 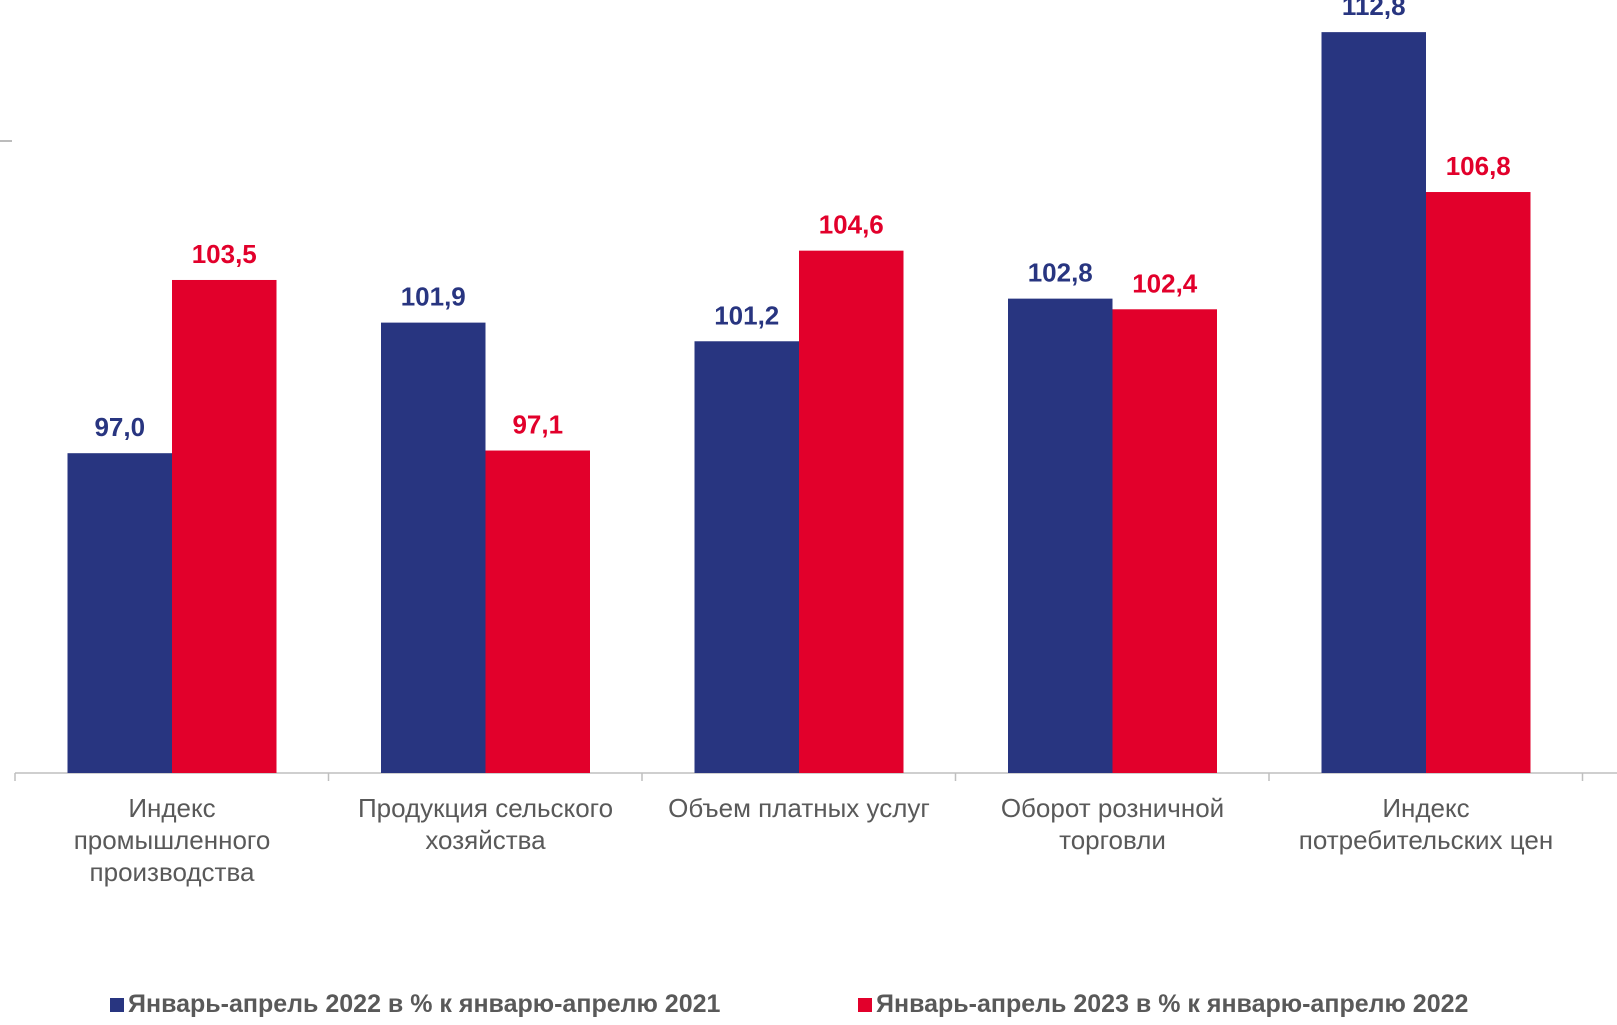 I want to click on data-label-series-2: 97,1, so click(x=537, y=425).